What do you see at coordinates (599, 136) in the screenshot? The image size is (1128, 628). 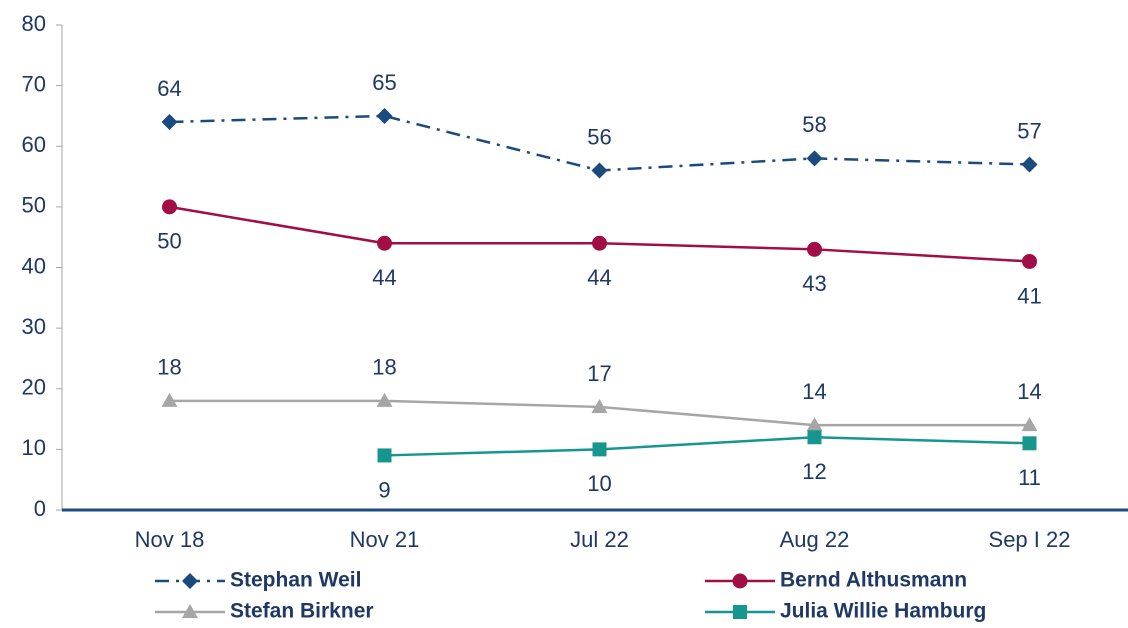 I see `data-label: 56` at bounding box center [599, 136].